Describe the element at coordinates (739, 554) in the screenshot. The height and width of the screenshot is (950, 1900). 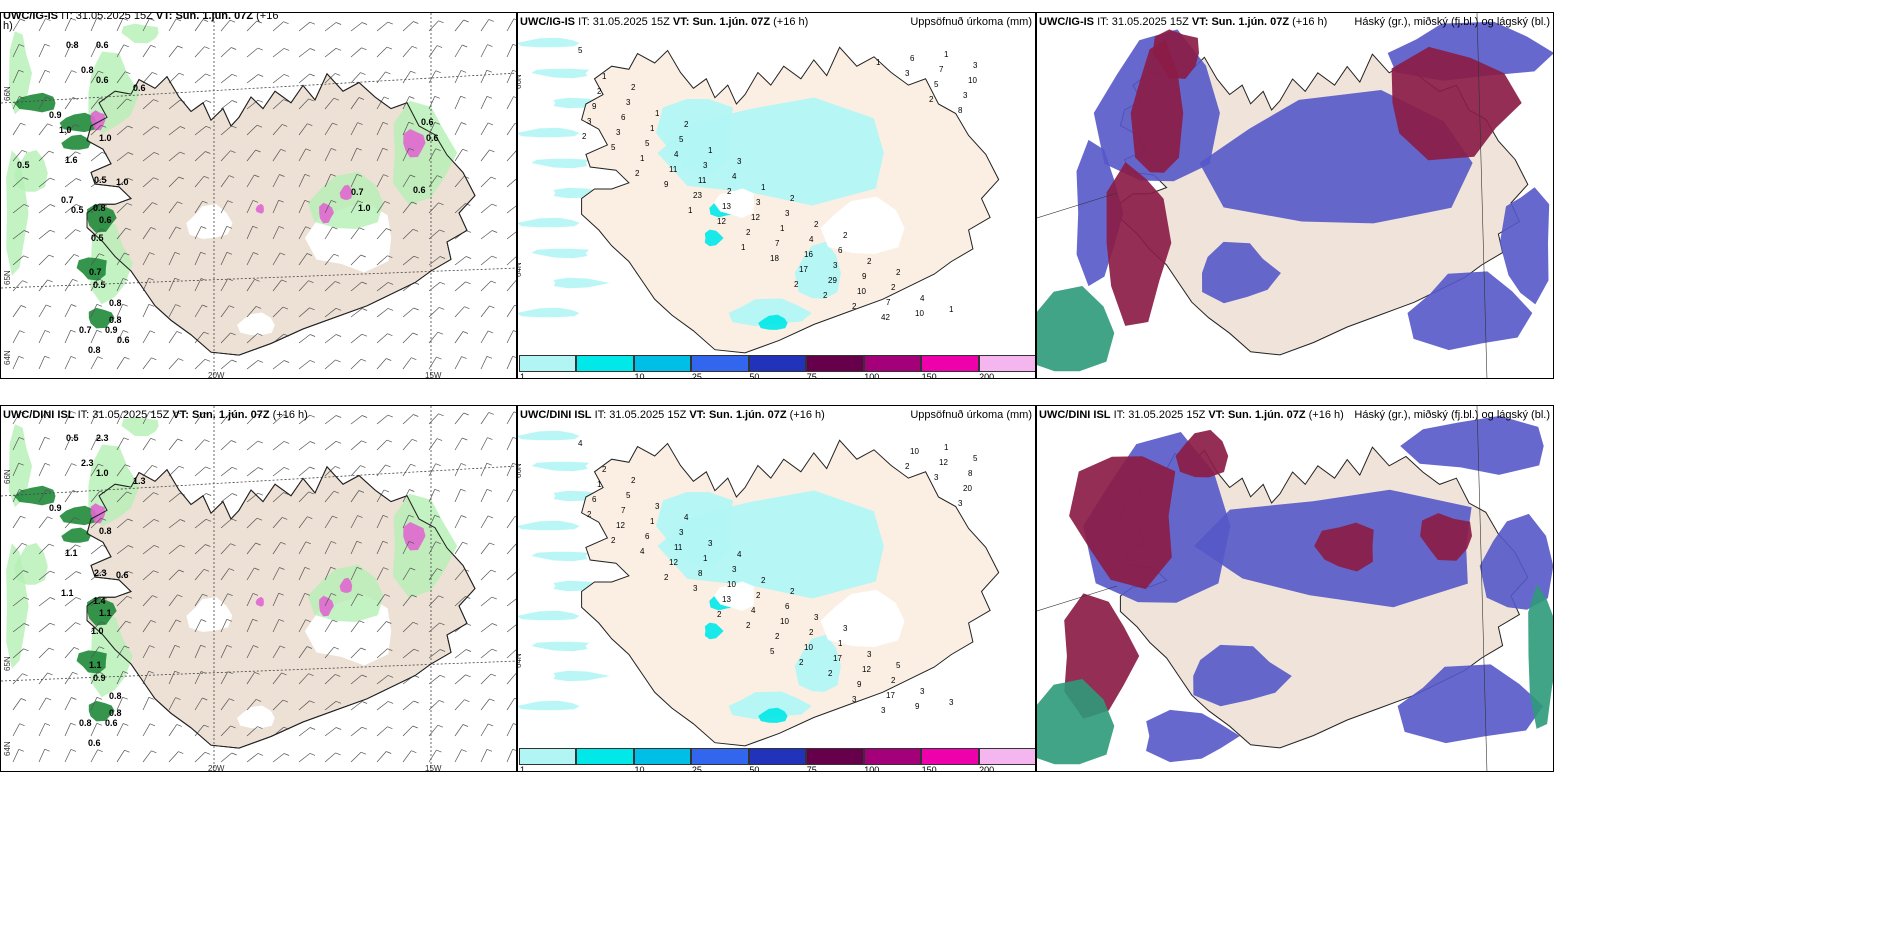
I see `precip-value: 4` at that location.